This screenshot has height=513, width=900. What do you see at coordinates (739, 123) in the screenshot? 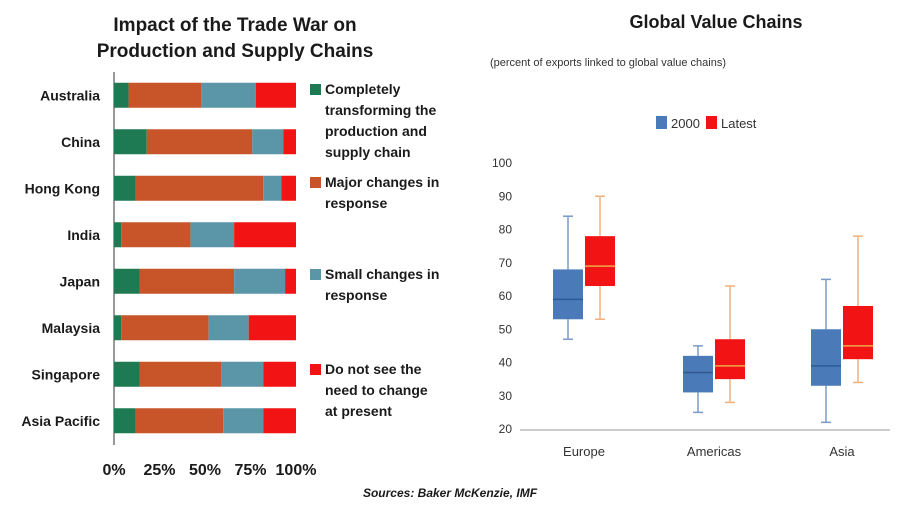
I see `legend-label: Latest` at bounding box center [739, 123].